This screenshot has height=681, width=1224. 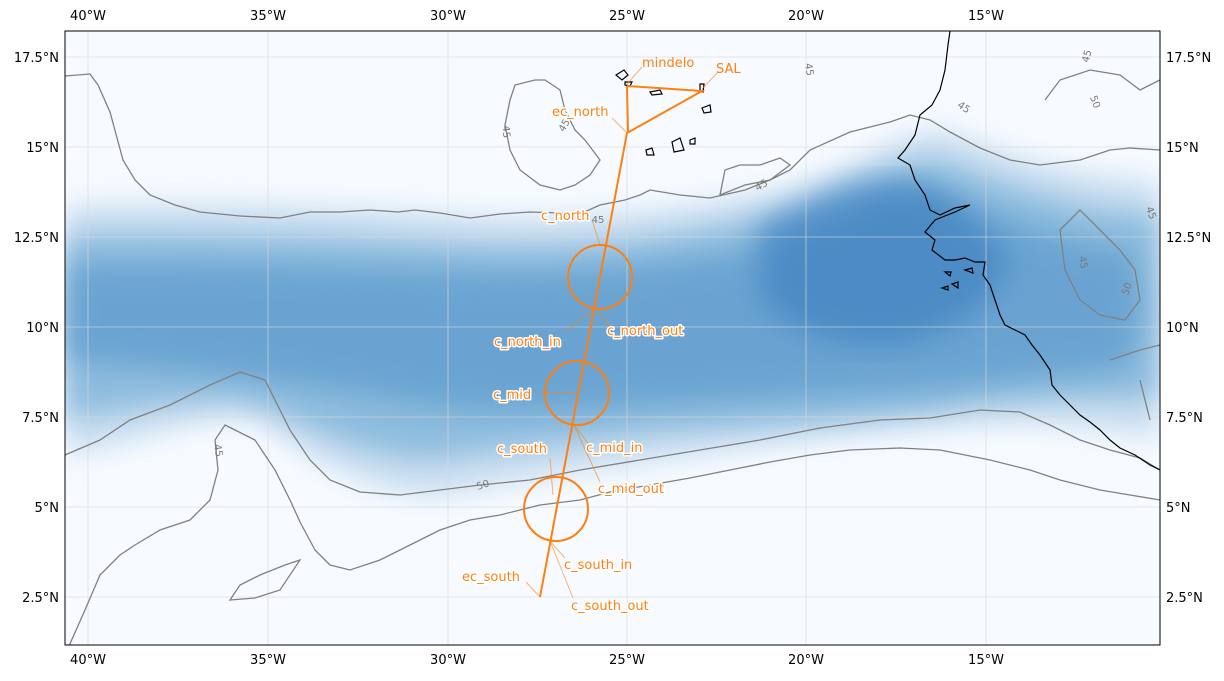 What do you see at coordinates (957, 279) in the screenshot?
I see `bijagos-islands` at bounding box center [957, 279].